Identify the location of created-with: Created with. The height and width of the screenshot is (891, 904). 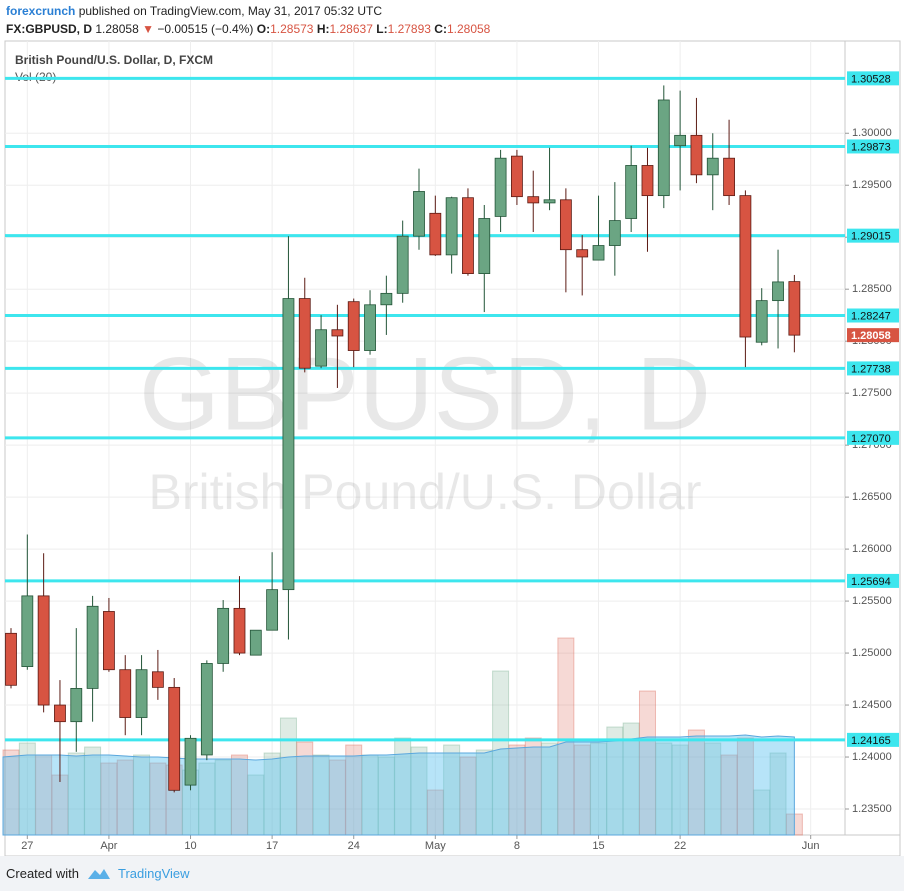
(42, 873).